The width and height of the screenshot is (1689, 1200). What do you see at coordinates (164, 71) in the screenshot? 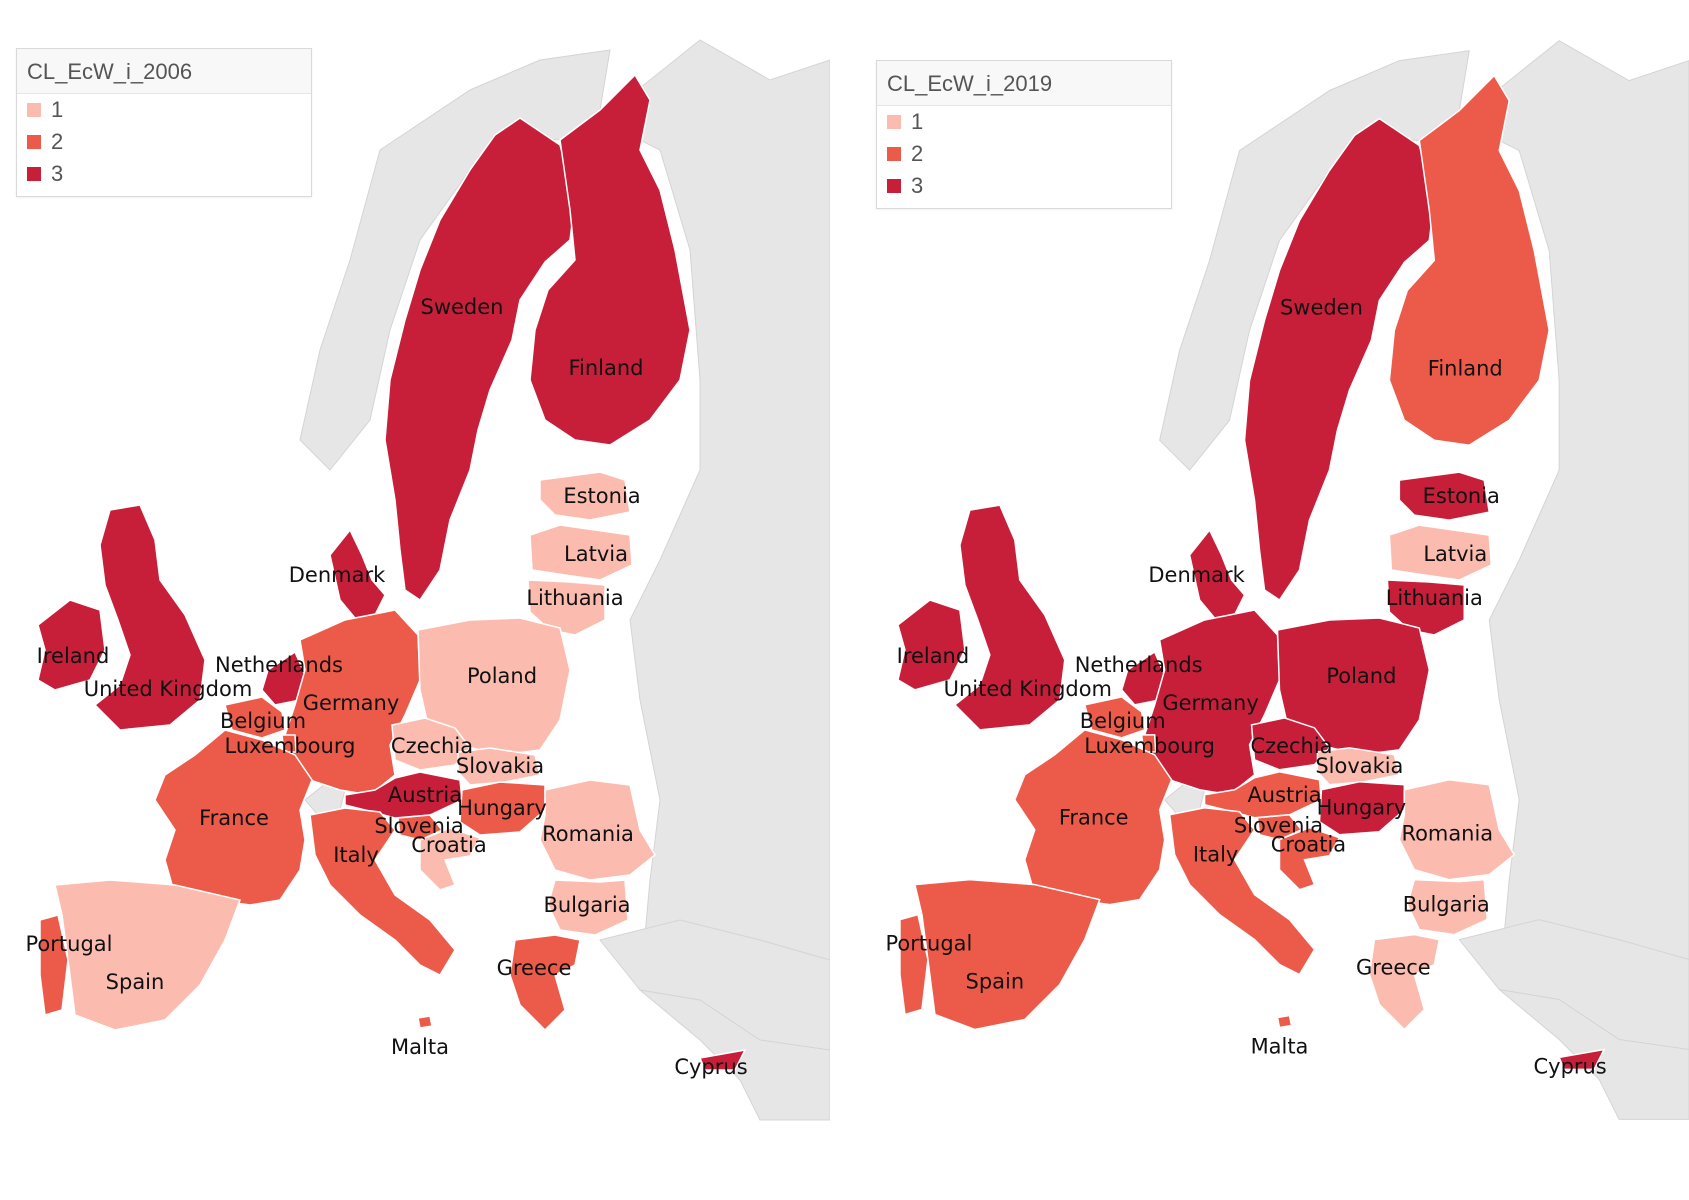
I see `legend-title: CL_EcW_i_2006` at bounding box center [164, 71].